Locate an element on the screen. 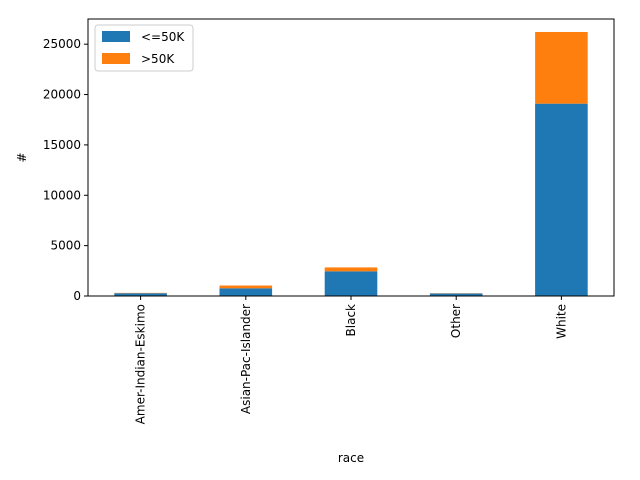  y-tick-label: 25000 is located at coordinates (62, 44).